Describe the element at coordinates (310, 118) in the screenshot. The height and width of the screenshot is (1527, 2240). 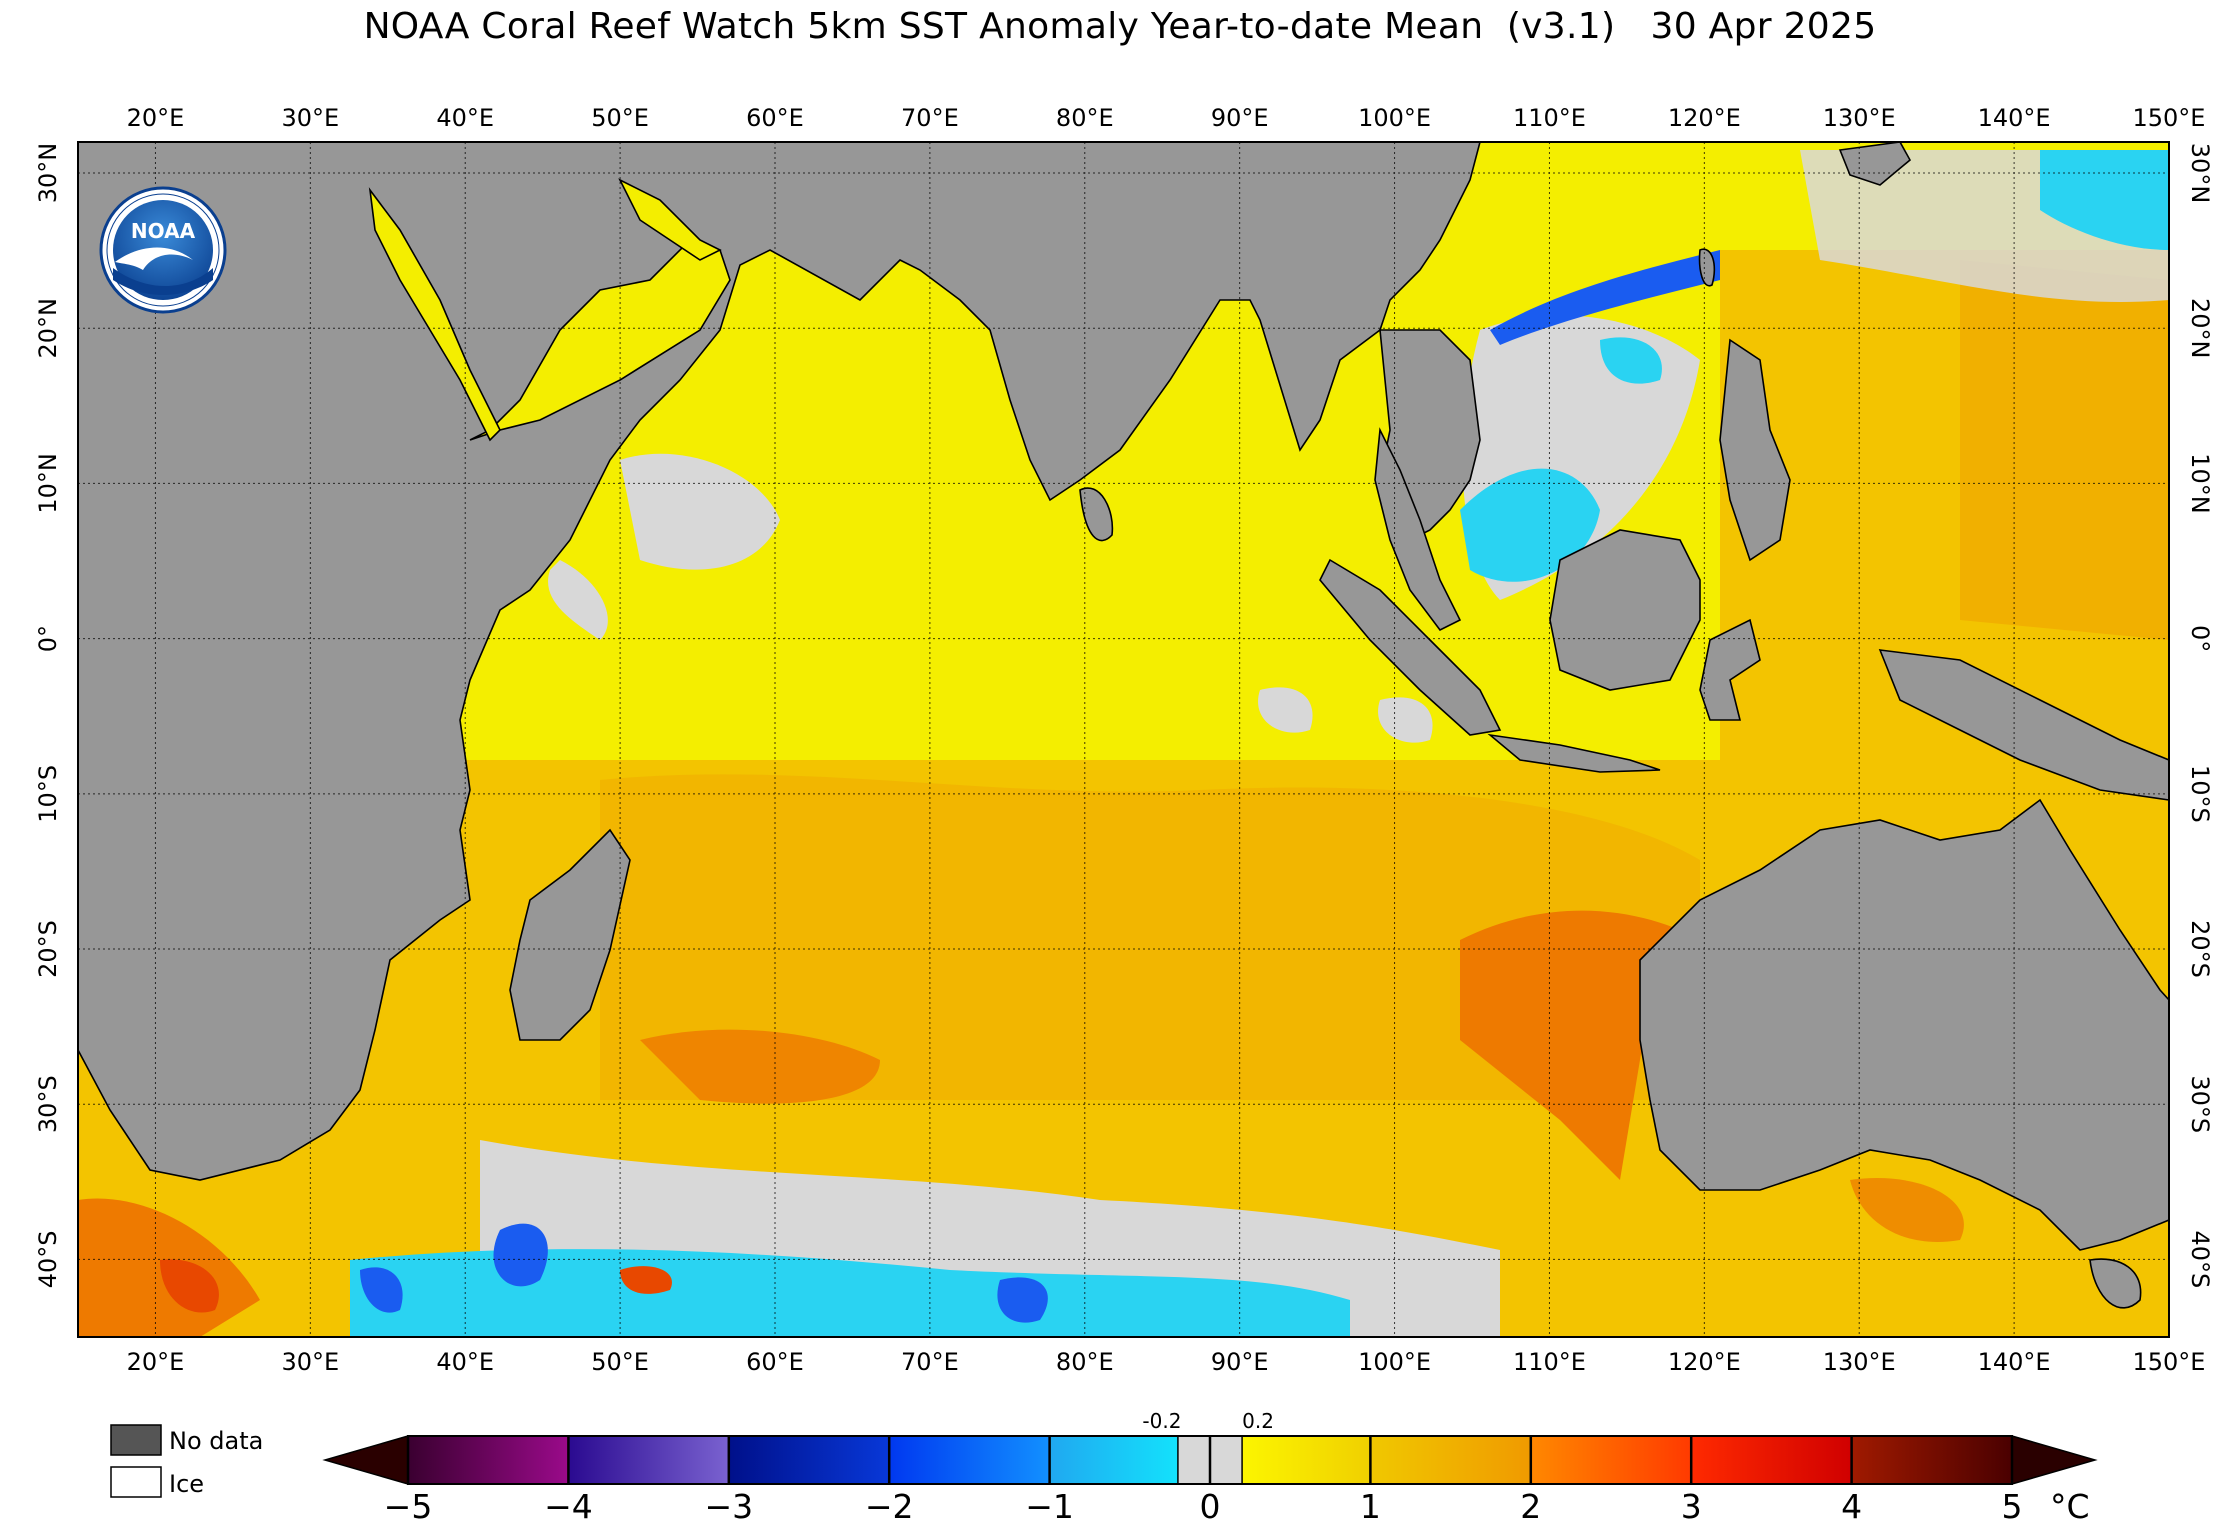
I see `lon-label-top: 30°E` at that location.